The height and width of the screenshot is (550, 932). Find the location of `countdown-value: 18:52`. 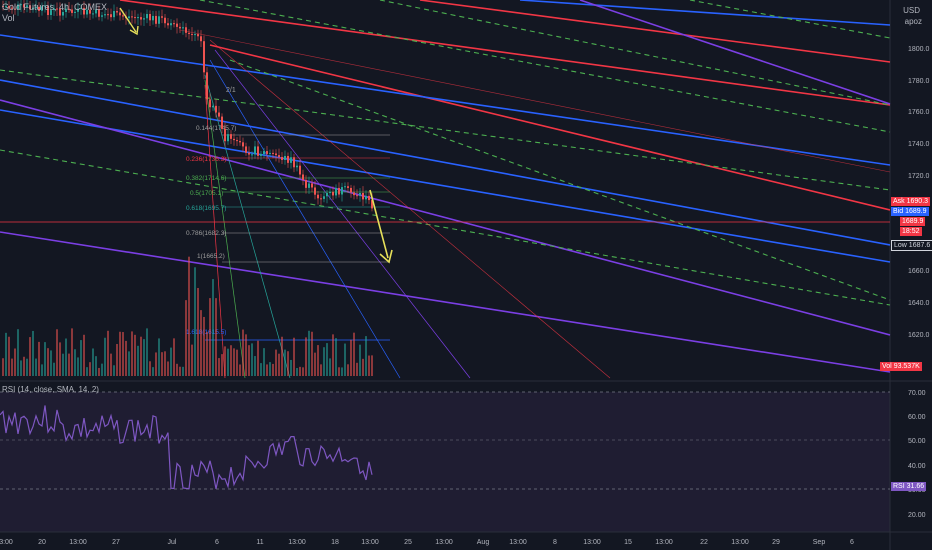

countdown-value: 18:52 is located at coordinates (911, 231).